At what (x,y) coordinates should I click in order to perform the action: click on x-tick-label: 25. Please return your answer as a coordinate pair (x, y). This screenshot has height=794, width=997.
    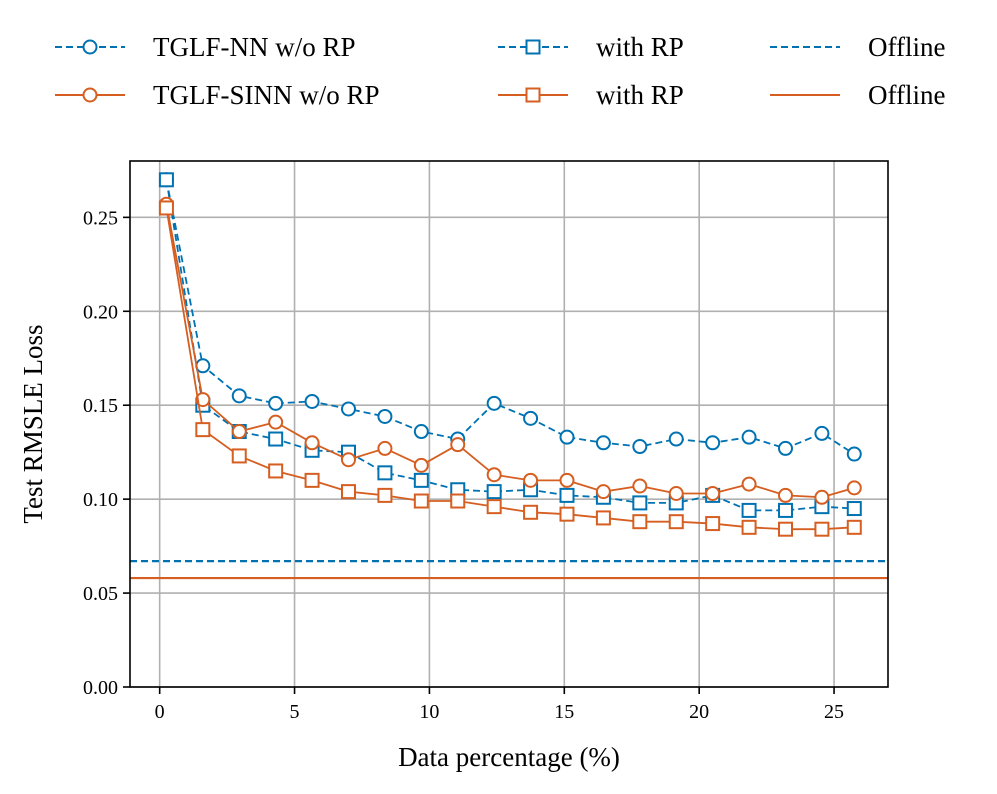
    Looking at the image, I should click on (834, 712).